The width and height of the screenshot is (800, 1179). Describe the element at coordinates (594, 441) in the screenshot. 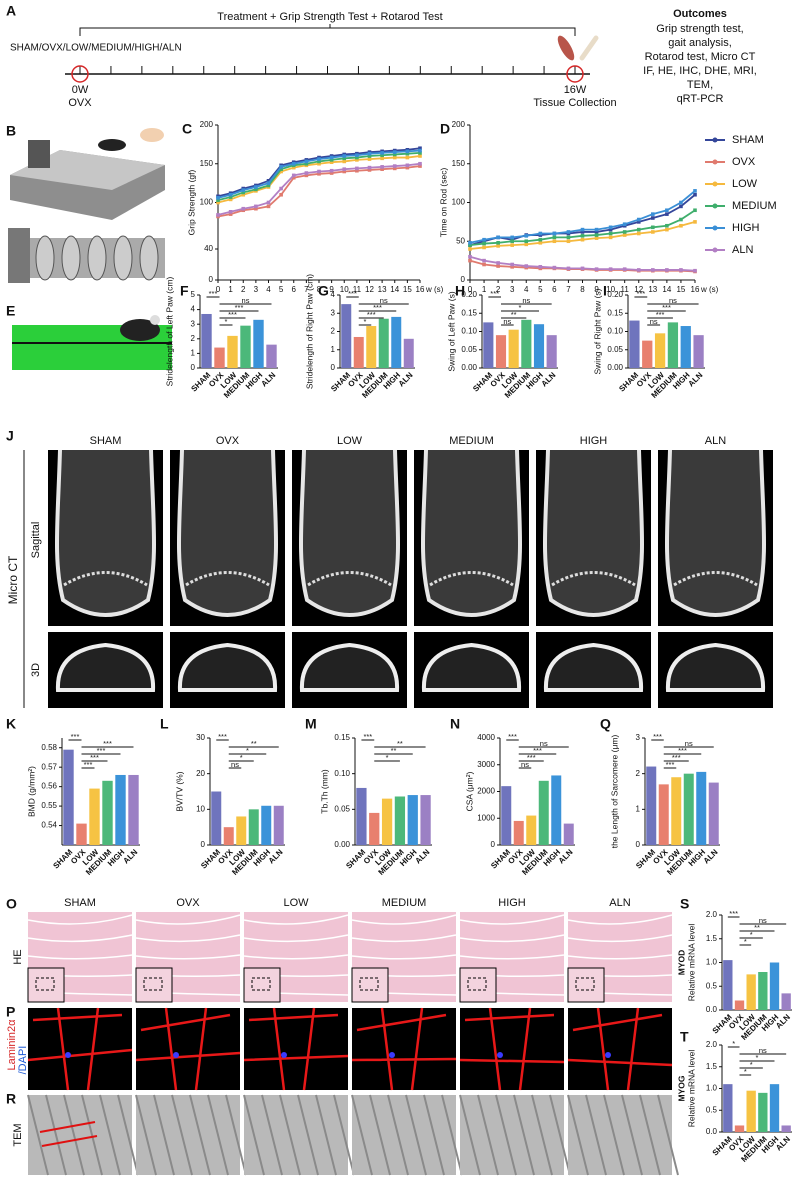

I see `column-label: HIGH` at that location.